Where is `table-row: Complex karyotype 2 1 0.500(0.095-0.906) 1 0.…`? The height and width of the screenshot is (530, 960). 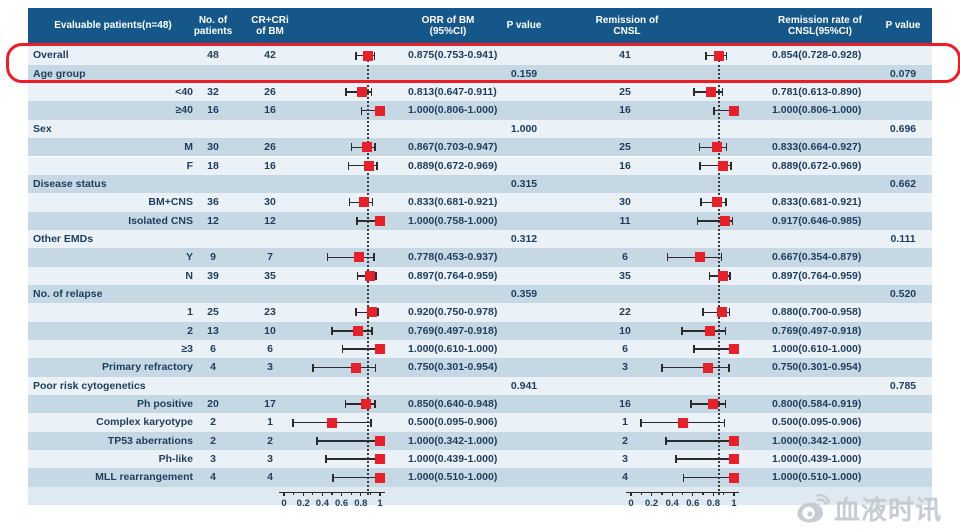
table-row: Complex karyotype 2 1 0.500(0.095-0.906) 1 0.… is located at coordinates (480, 422).